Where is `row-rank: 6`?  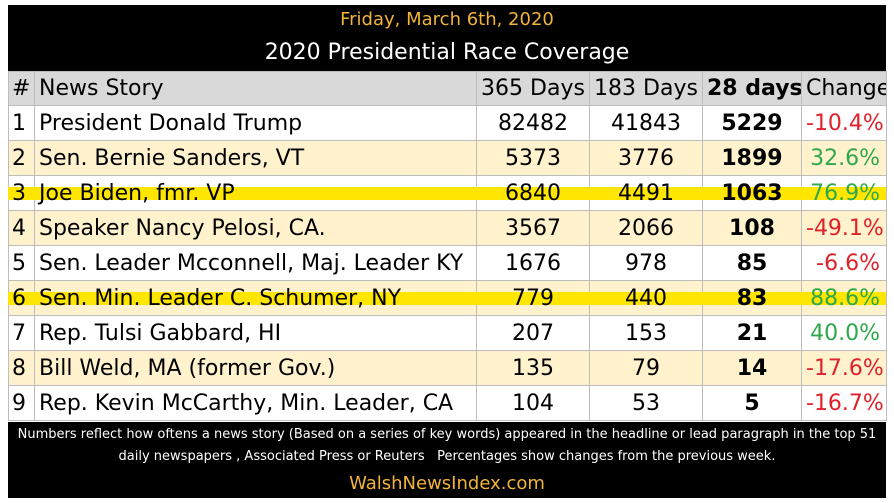
row-rank: 6 is located at coordinates (21, 298).